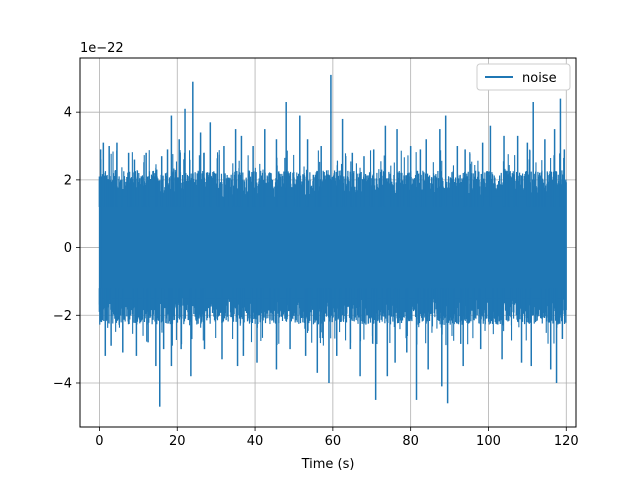 This screenshot has height=480, width=640. Describe the element at coordinates (68, 180) in the screenshot. I see `y-tick-label: 2` at that location.